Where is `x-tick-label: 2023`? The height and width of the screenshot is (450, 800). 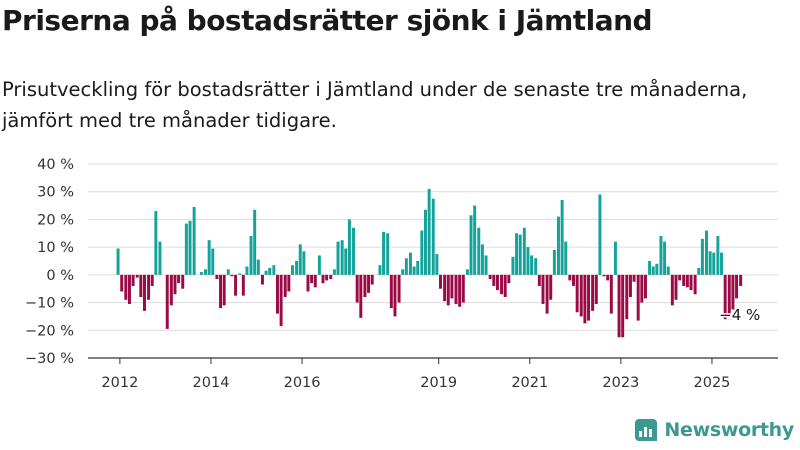 x-tick-label: 2023 is located at coordinates (620, 383).